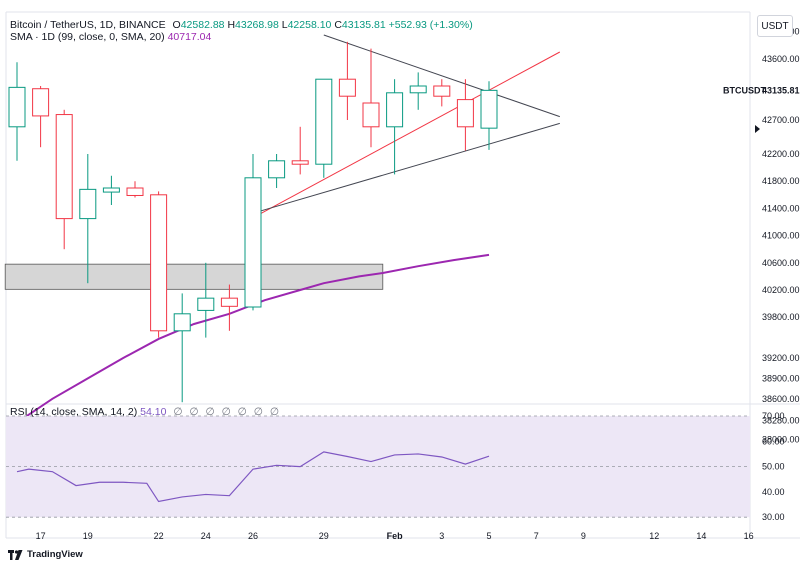 Image resolution: width=800 pixels, height=564 pixels. Describe the element at coordinates (583, 536) in the screenshot. I see `time-tick-label: 9` at that location.